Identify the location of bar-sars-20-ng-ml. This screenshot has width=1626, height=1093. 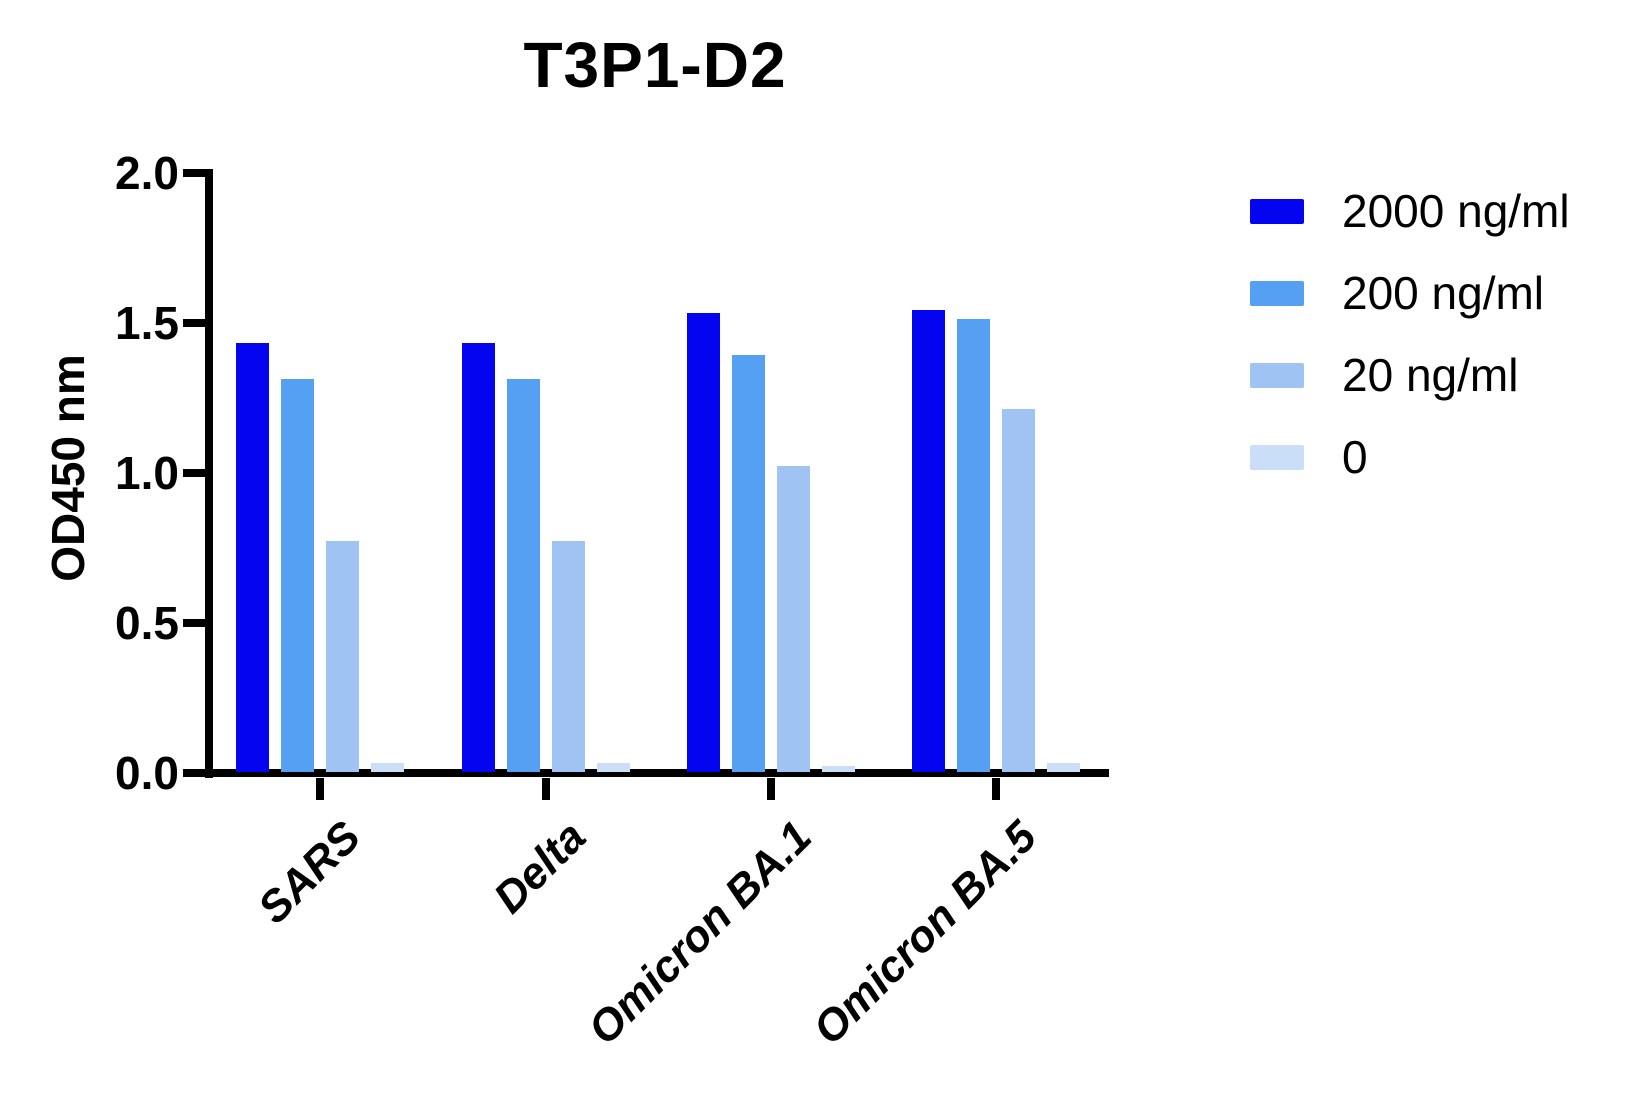
(342, 656).